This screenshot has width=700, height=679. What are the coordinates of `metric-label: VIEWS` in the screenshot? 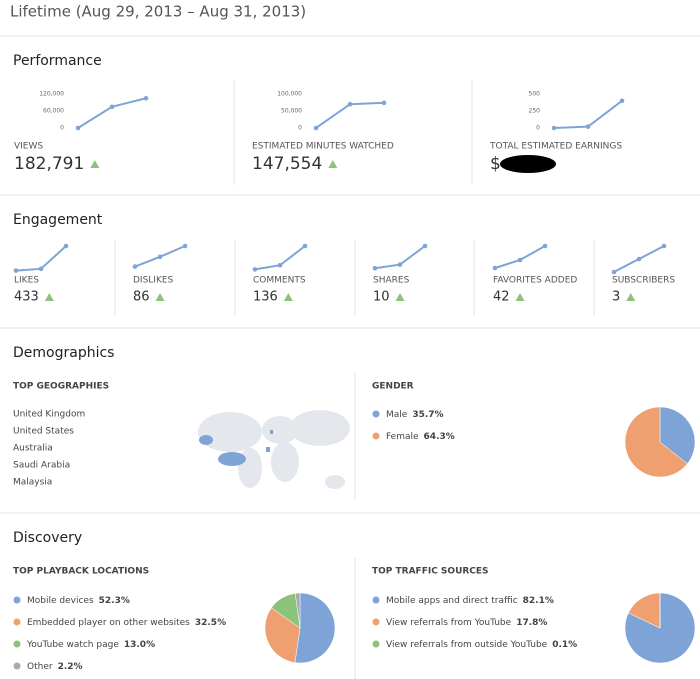 It's located at (28, 147).